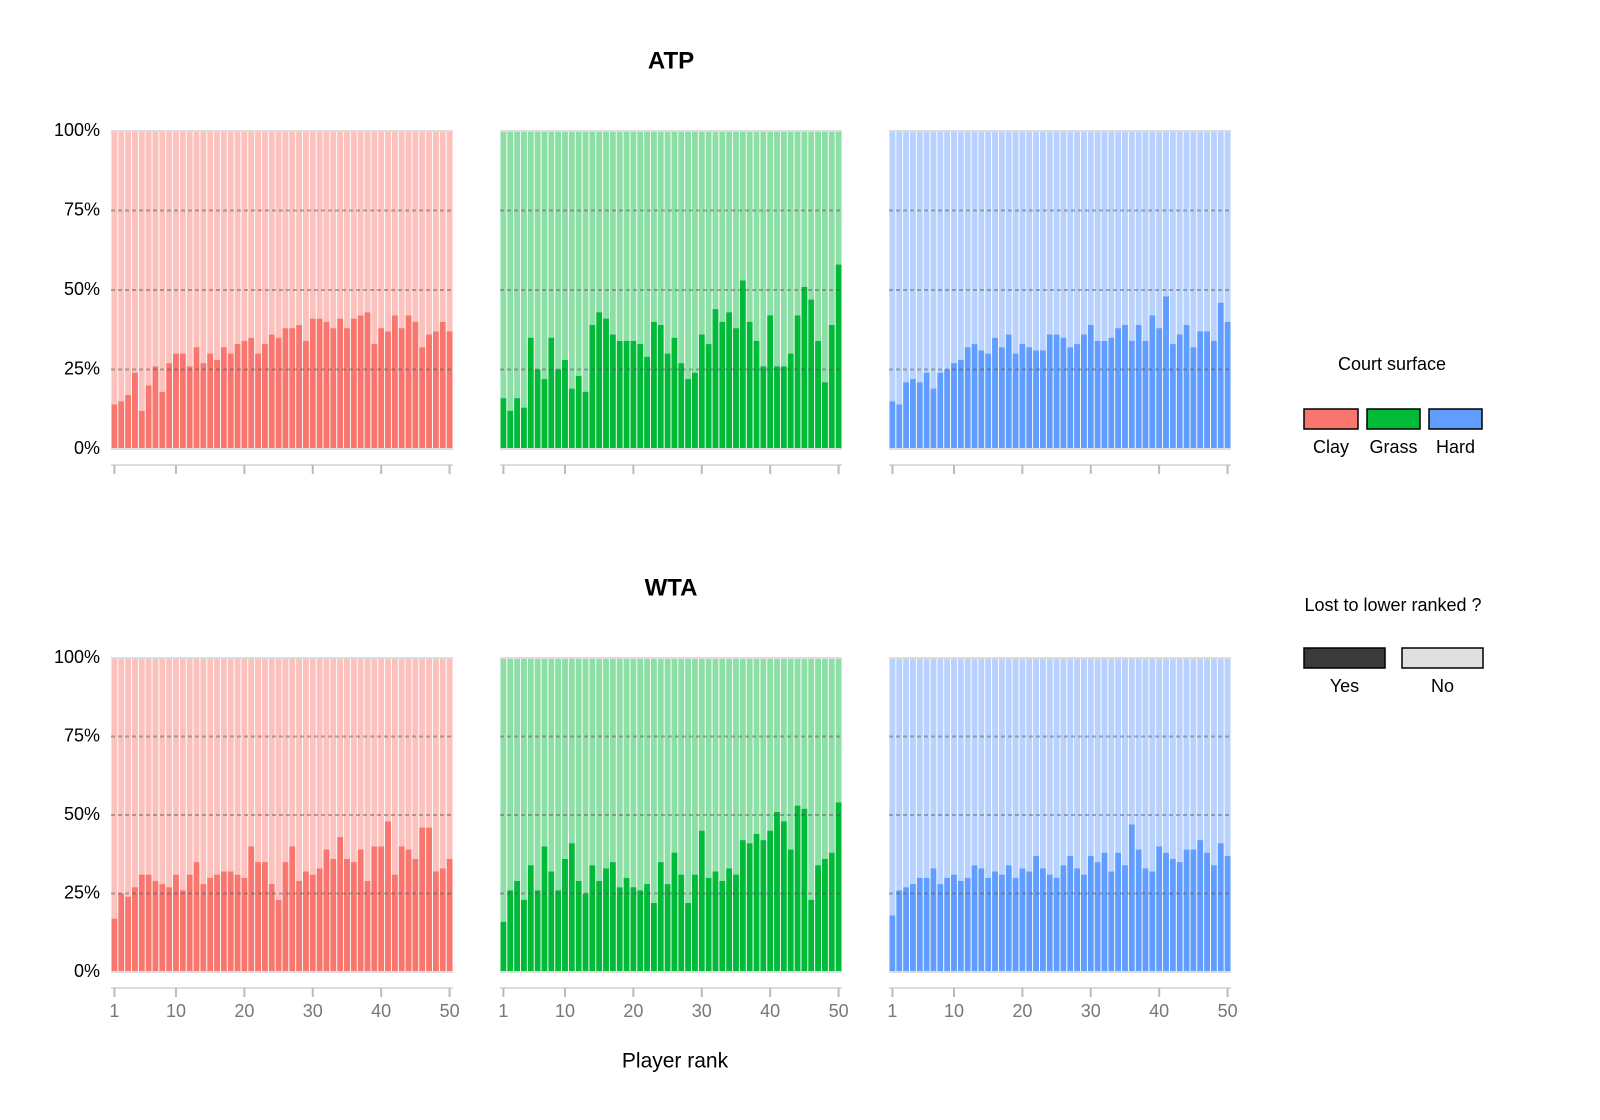 The image size is (1600, 1120). I want to click on y-tick-label: 100%, so click(77, 657).